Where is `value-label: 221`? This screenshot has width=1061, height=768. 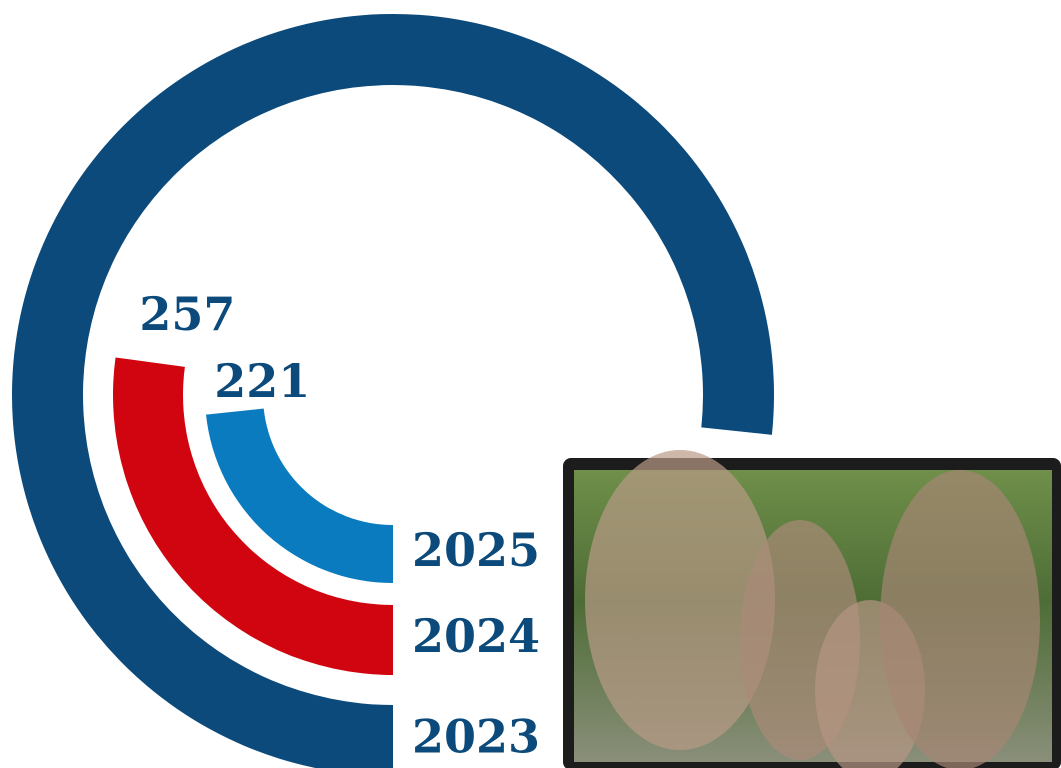 value-label: 221 is located at coordinates (262, 381).